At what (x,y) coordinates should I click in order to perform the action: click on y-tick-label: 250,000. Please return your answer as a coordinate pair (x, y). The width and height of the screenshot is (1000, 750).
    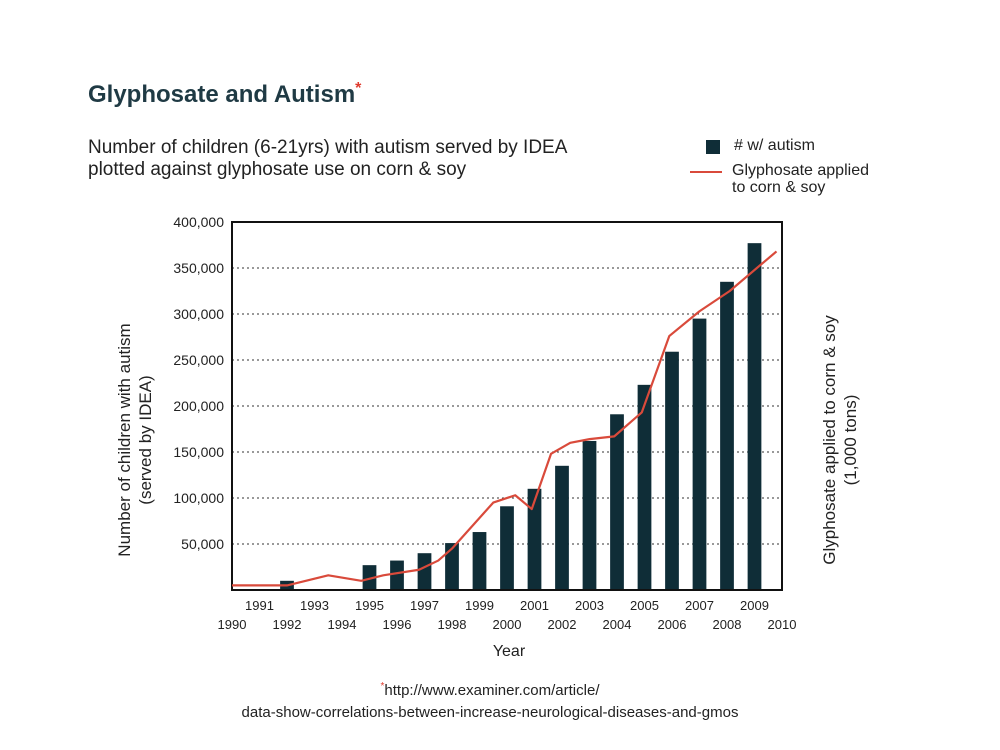
    Looking at the image, I should click on (198, 360).